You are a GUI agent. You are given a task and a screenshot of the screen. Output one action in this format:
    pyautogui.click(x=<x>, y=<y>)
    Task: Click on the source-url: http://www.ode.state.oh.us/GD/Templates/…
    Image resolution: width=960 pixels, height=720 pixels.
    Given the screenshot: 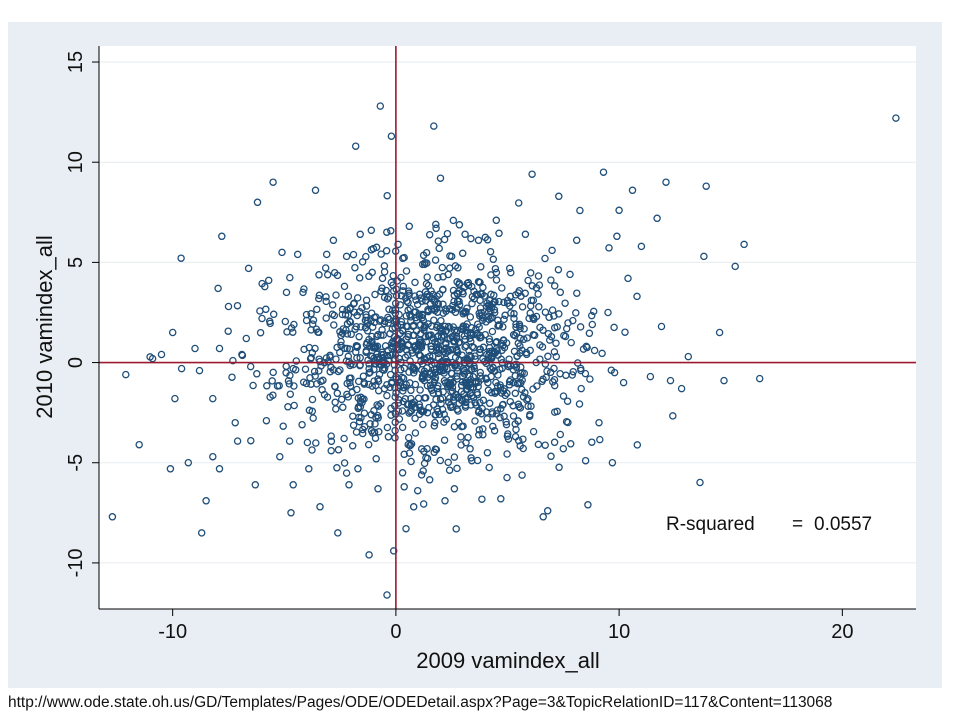 What is the action you would take?
    pyautogui.click(x=420, y=702)
    